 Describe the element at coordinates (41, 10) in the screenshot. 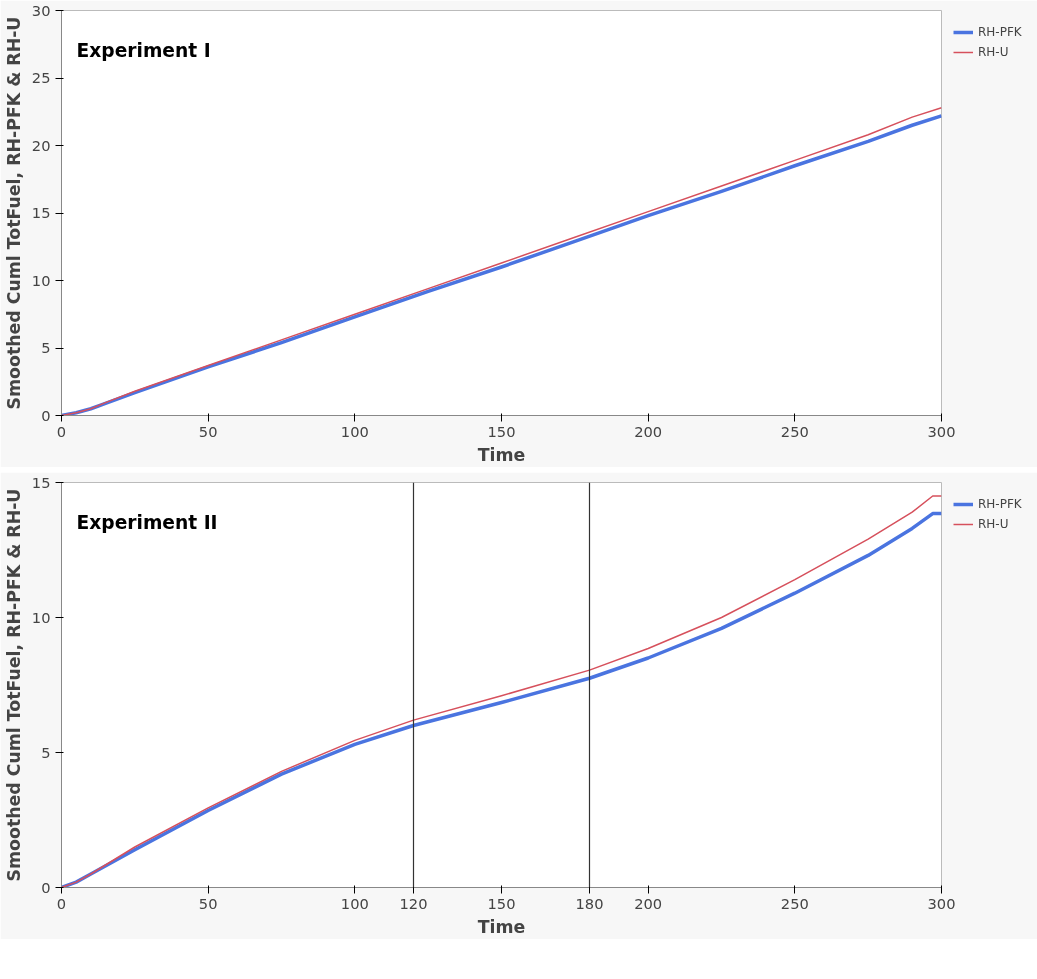

I see `y-tick-label: 30` at that location.